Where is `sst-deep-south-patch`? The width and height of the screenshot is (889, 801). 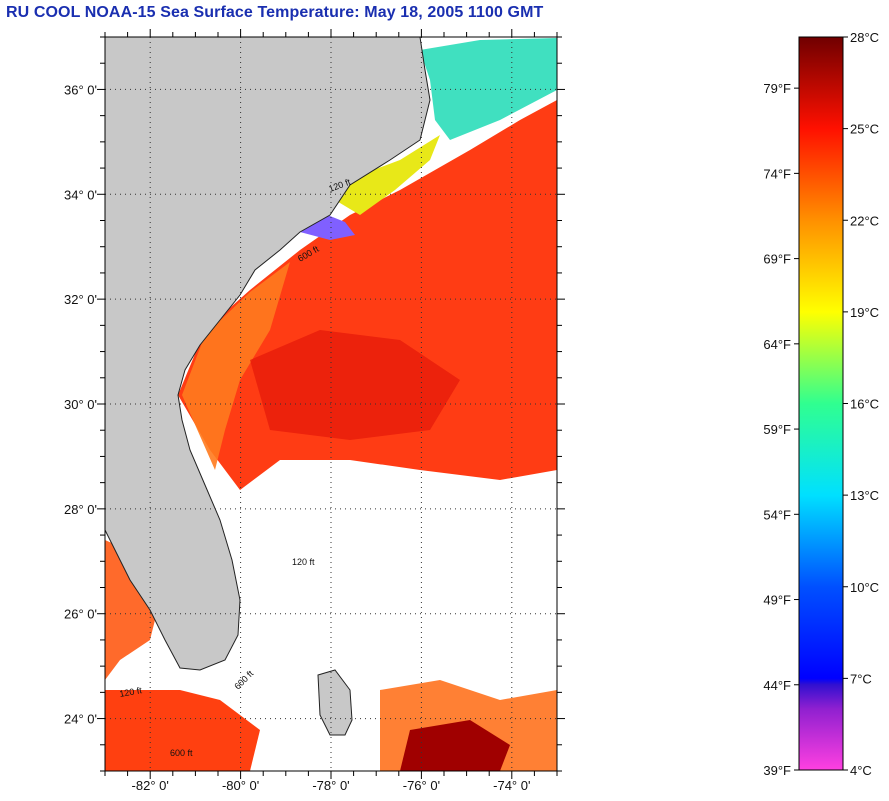 sst-deep-south-patch is located at coordinates (455, 745).